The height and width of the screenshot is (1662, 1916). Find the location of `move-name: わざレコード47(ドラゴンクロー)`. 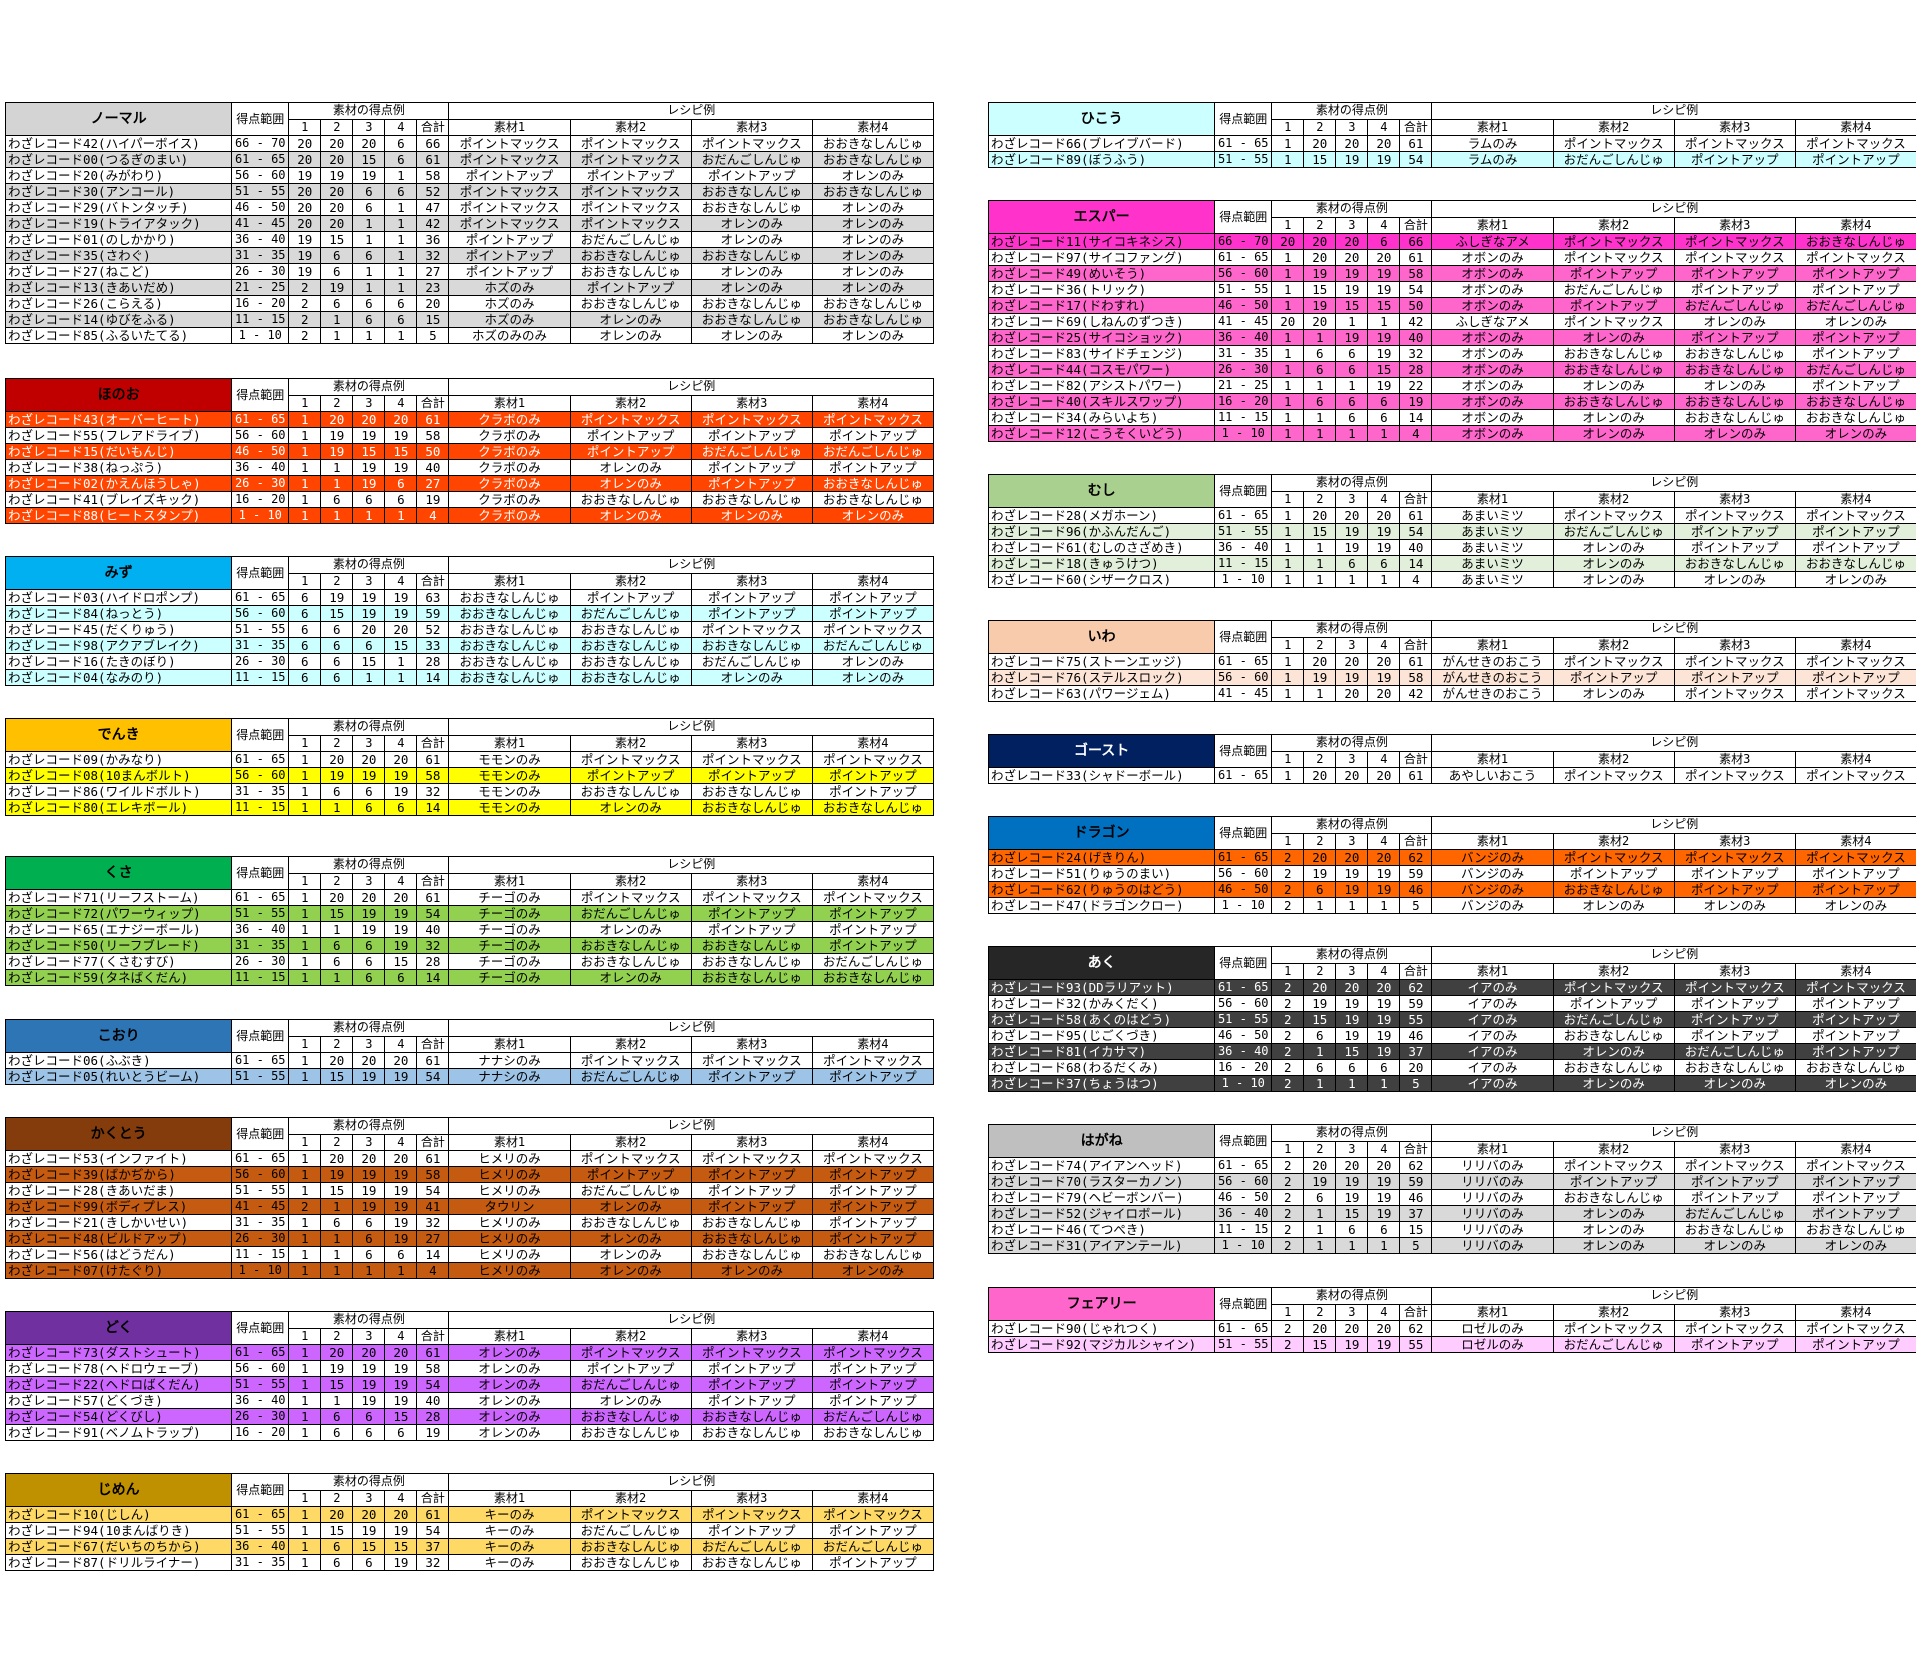

move-name: わざレコード47(ドラゴンクロー) is located at coordinates (1101, 905).